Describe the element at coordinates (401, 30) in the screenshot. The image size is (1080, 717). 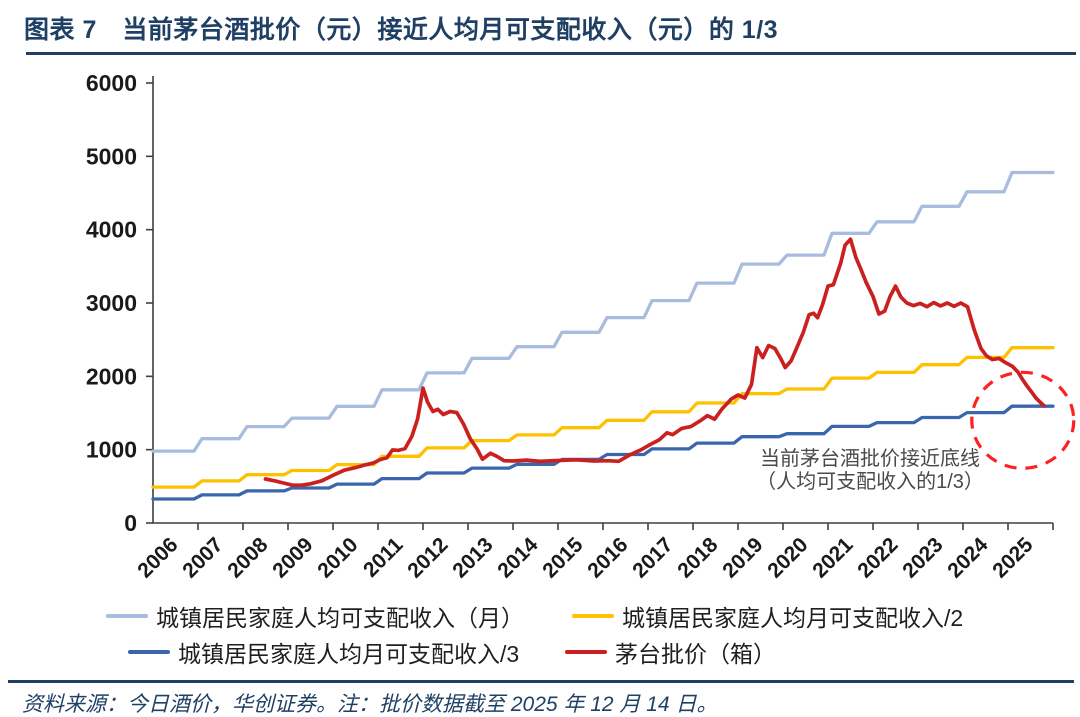
I see `figure-title: 图表 7 当前茅台酒批价（元）接近人均月可支配收入（元）的 1/3` at that location.